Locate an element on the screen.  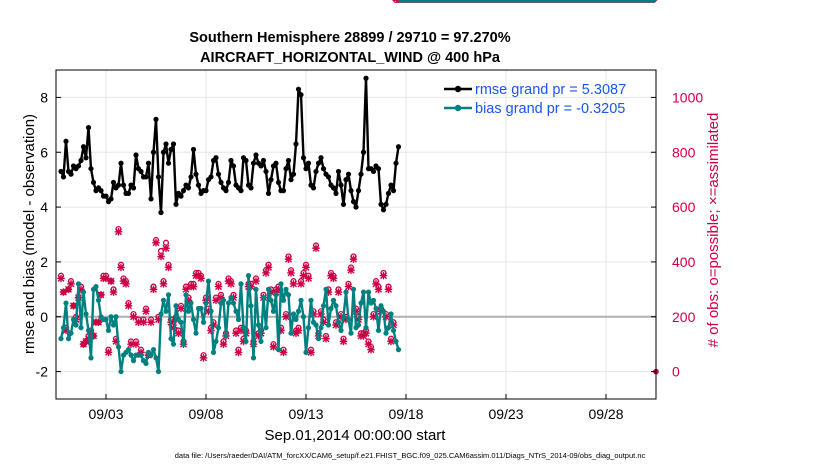
rmse-series-line is located at coordinates (229, 145).